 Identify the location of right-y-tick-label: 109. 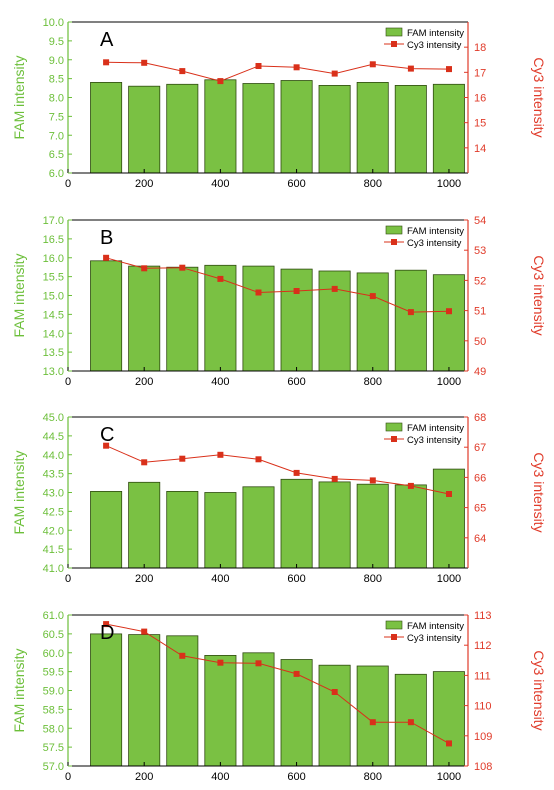
(483, 737).